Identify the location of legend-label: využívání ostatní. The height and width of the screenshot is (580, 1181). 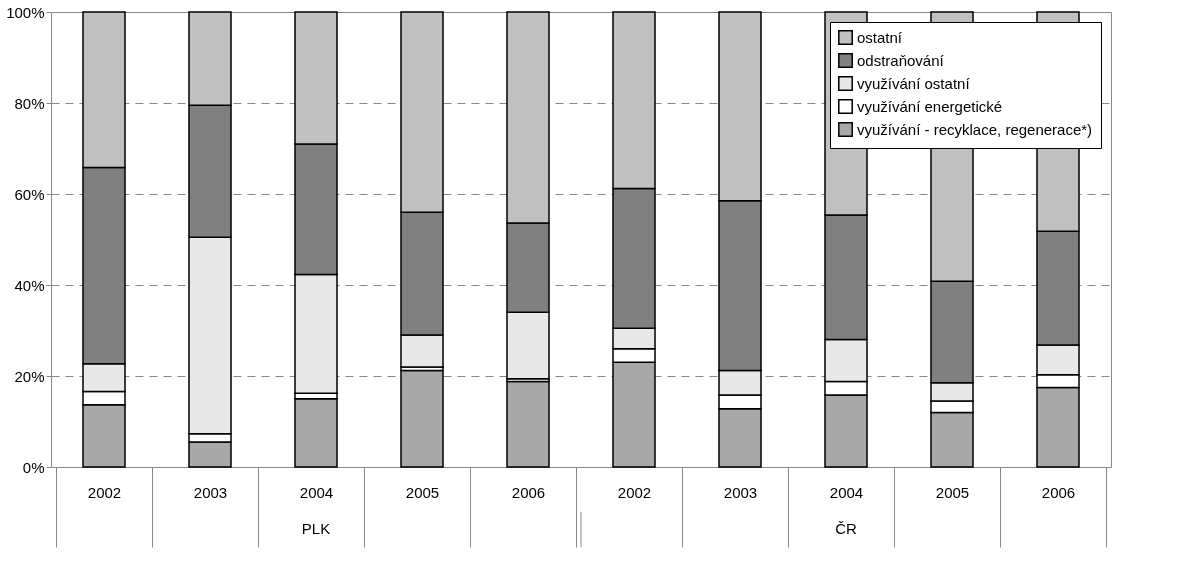
(914, 83).